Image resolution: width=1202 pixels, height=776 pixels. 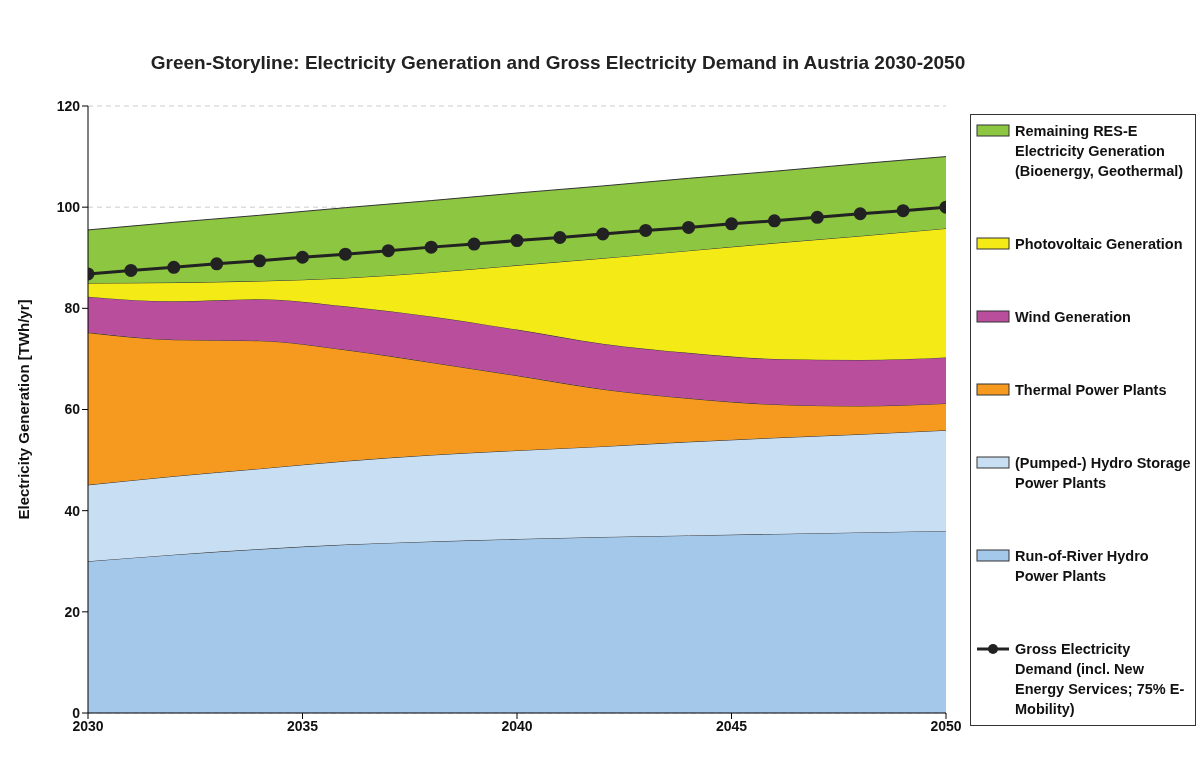 I want to click on legend-label: Remaining RES-E Electricity Generation (Bioenergy, Geothermal), so click(x=1100, y=151).